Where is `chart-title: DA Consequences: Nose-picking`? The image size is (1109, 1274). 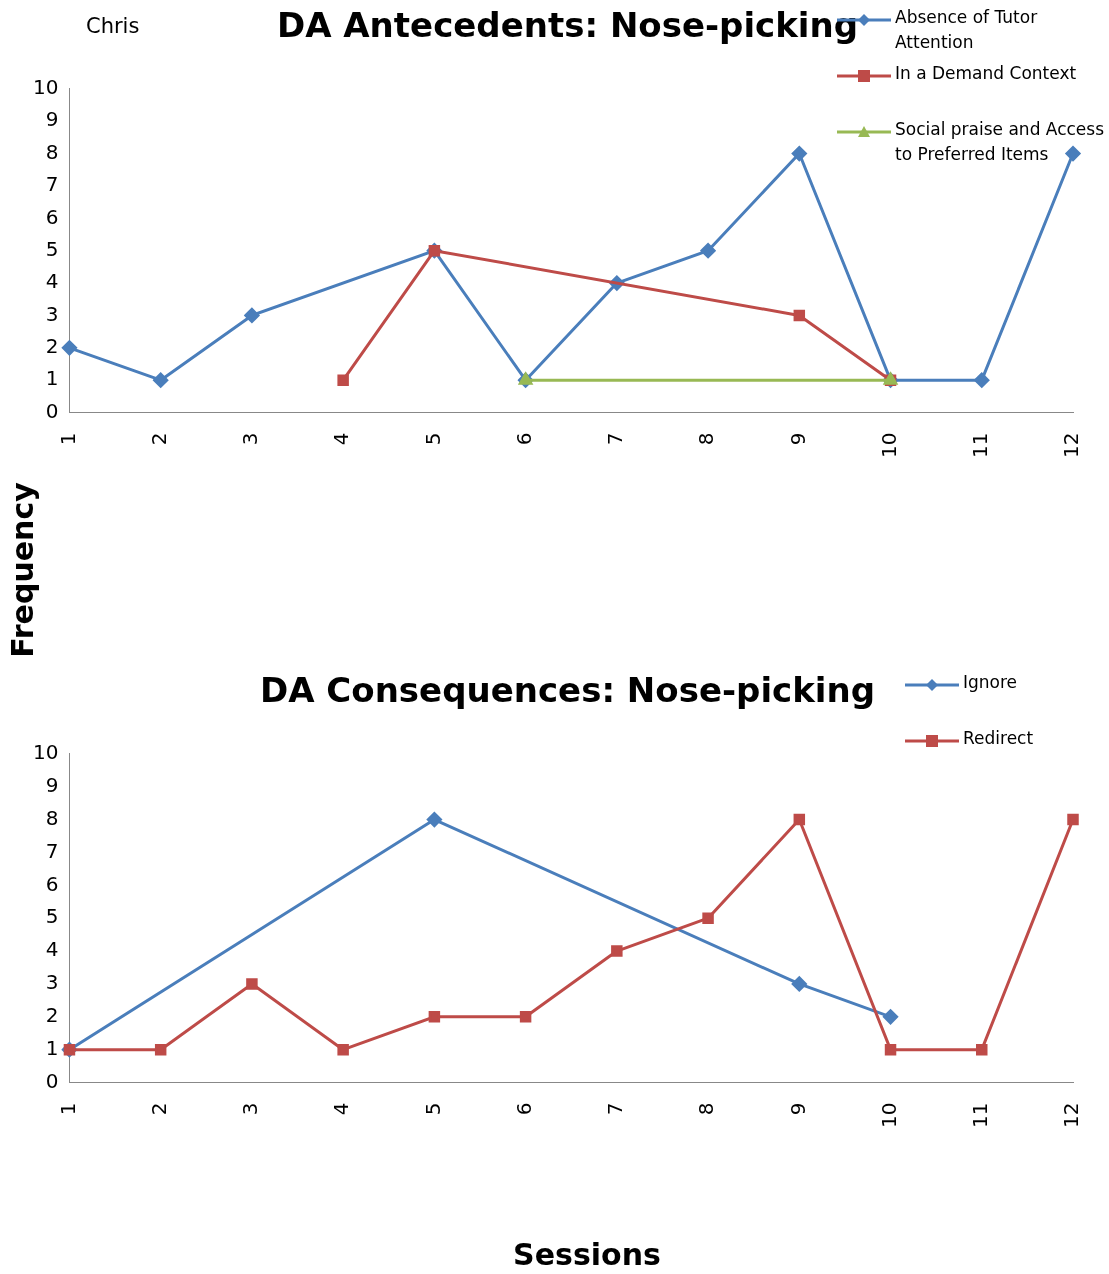
chart-title: DA Consequences: Nose-picking is located at coordinates (567, 690).